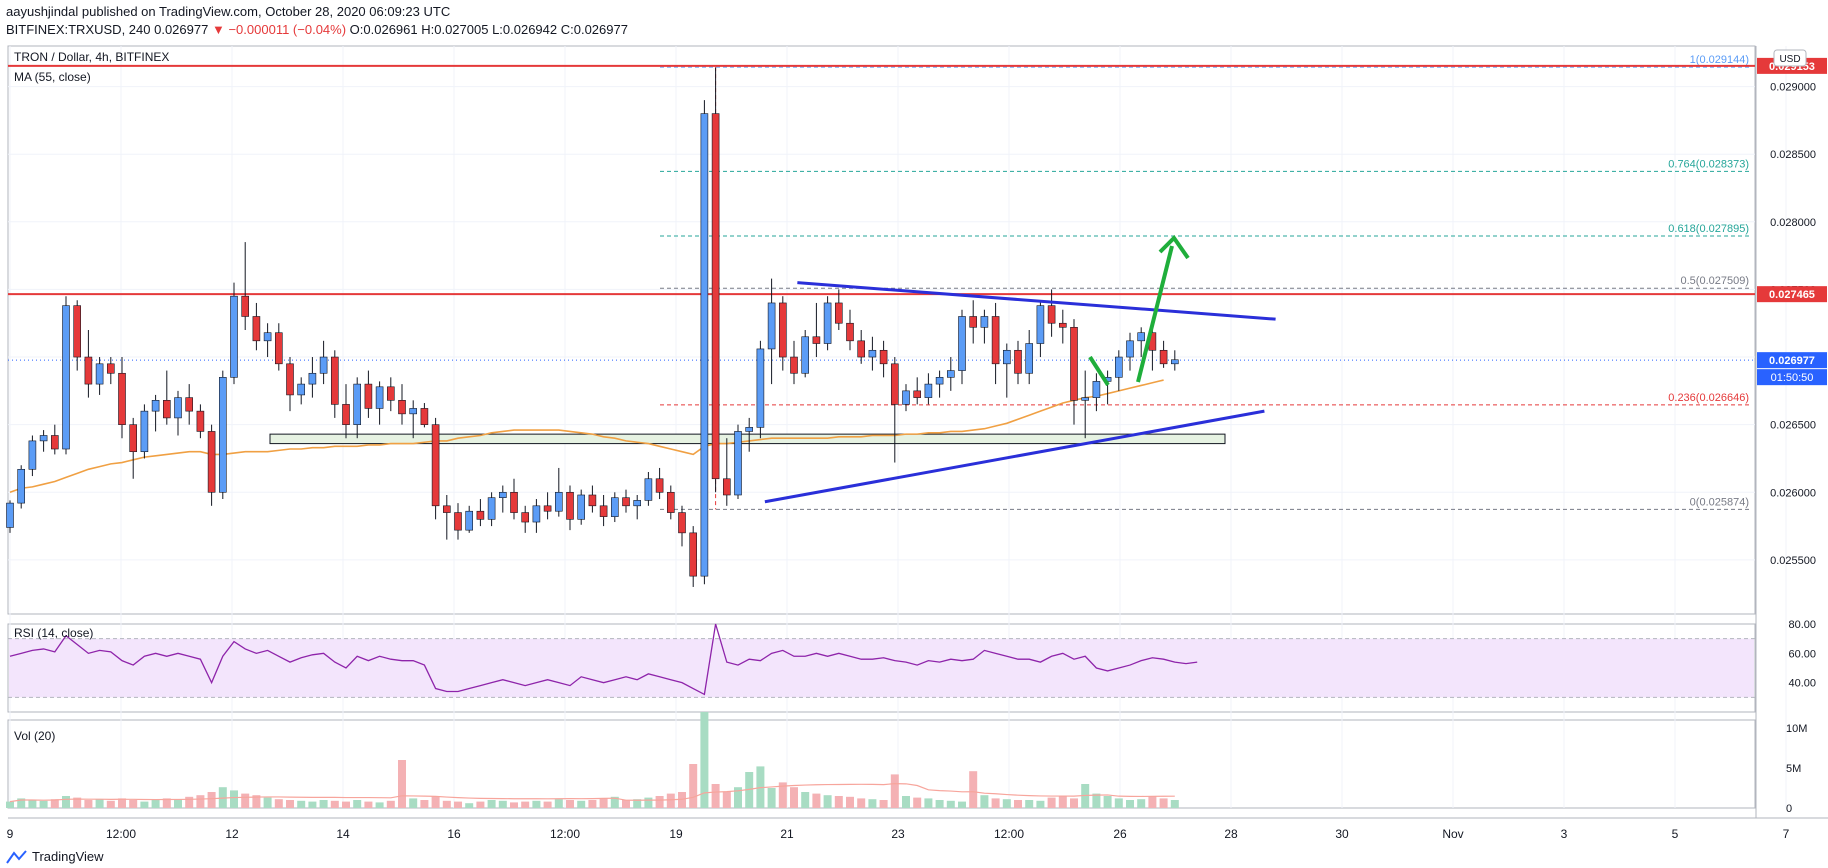 The image size is (1828, 868). What do you see at coordinates (898, 834) in the screenshot?
I see `x-tick-label: 23` at bounding box center [898, 834].